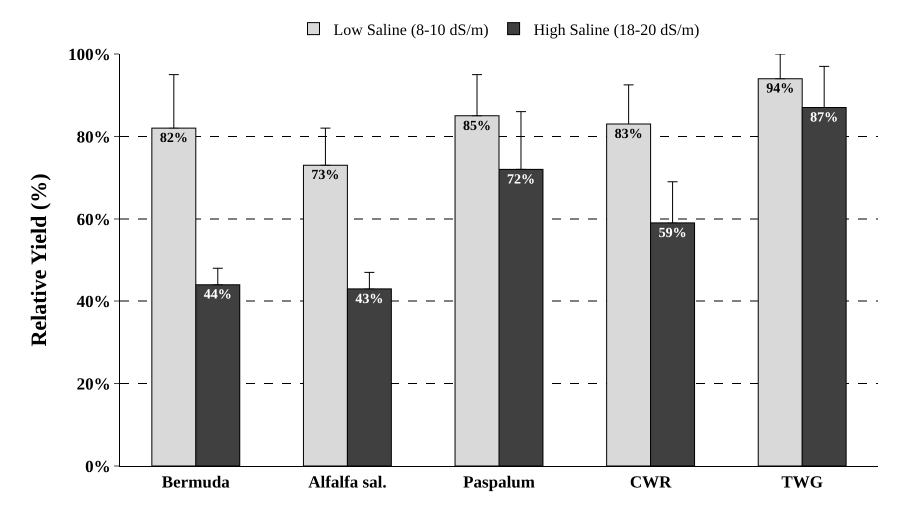  I want to click on data-label: 83%, so click(628, 134).